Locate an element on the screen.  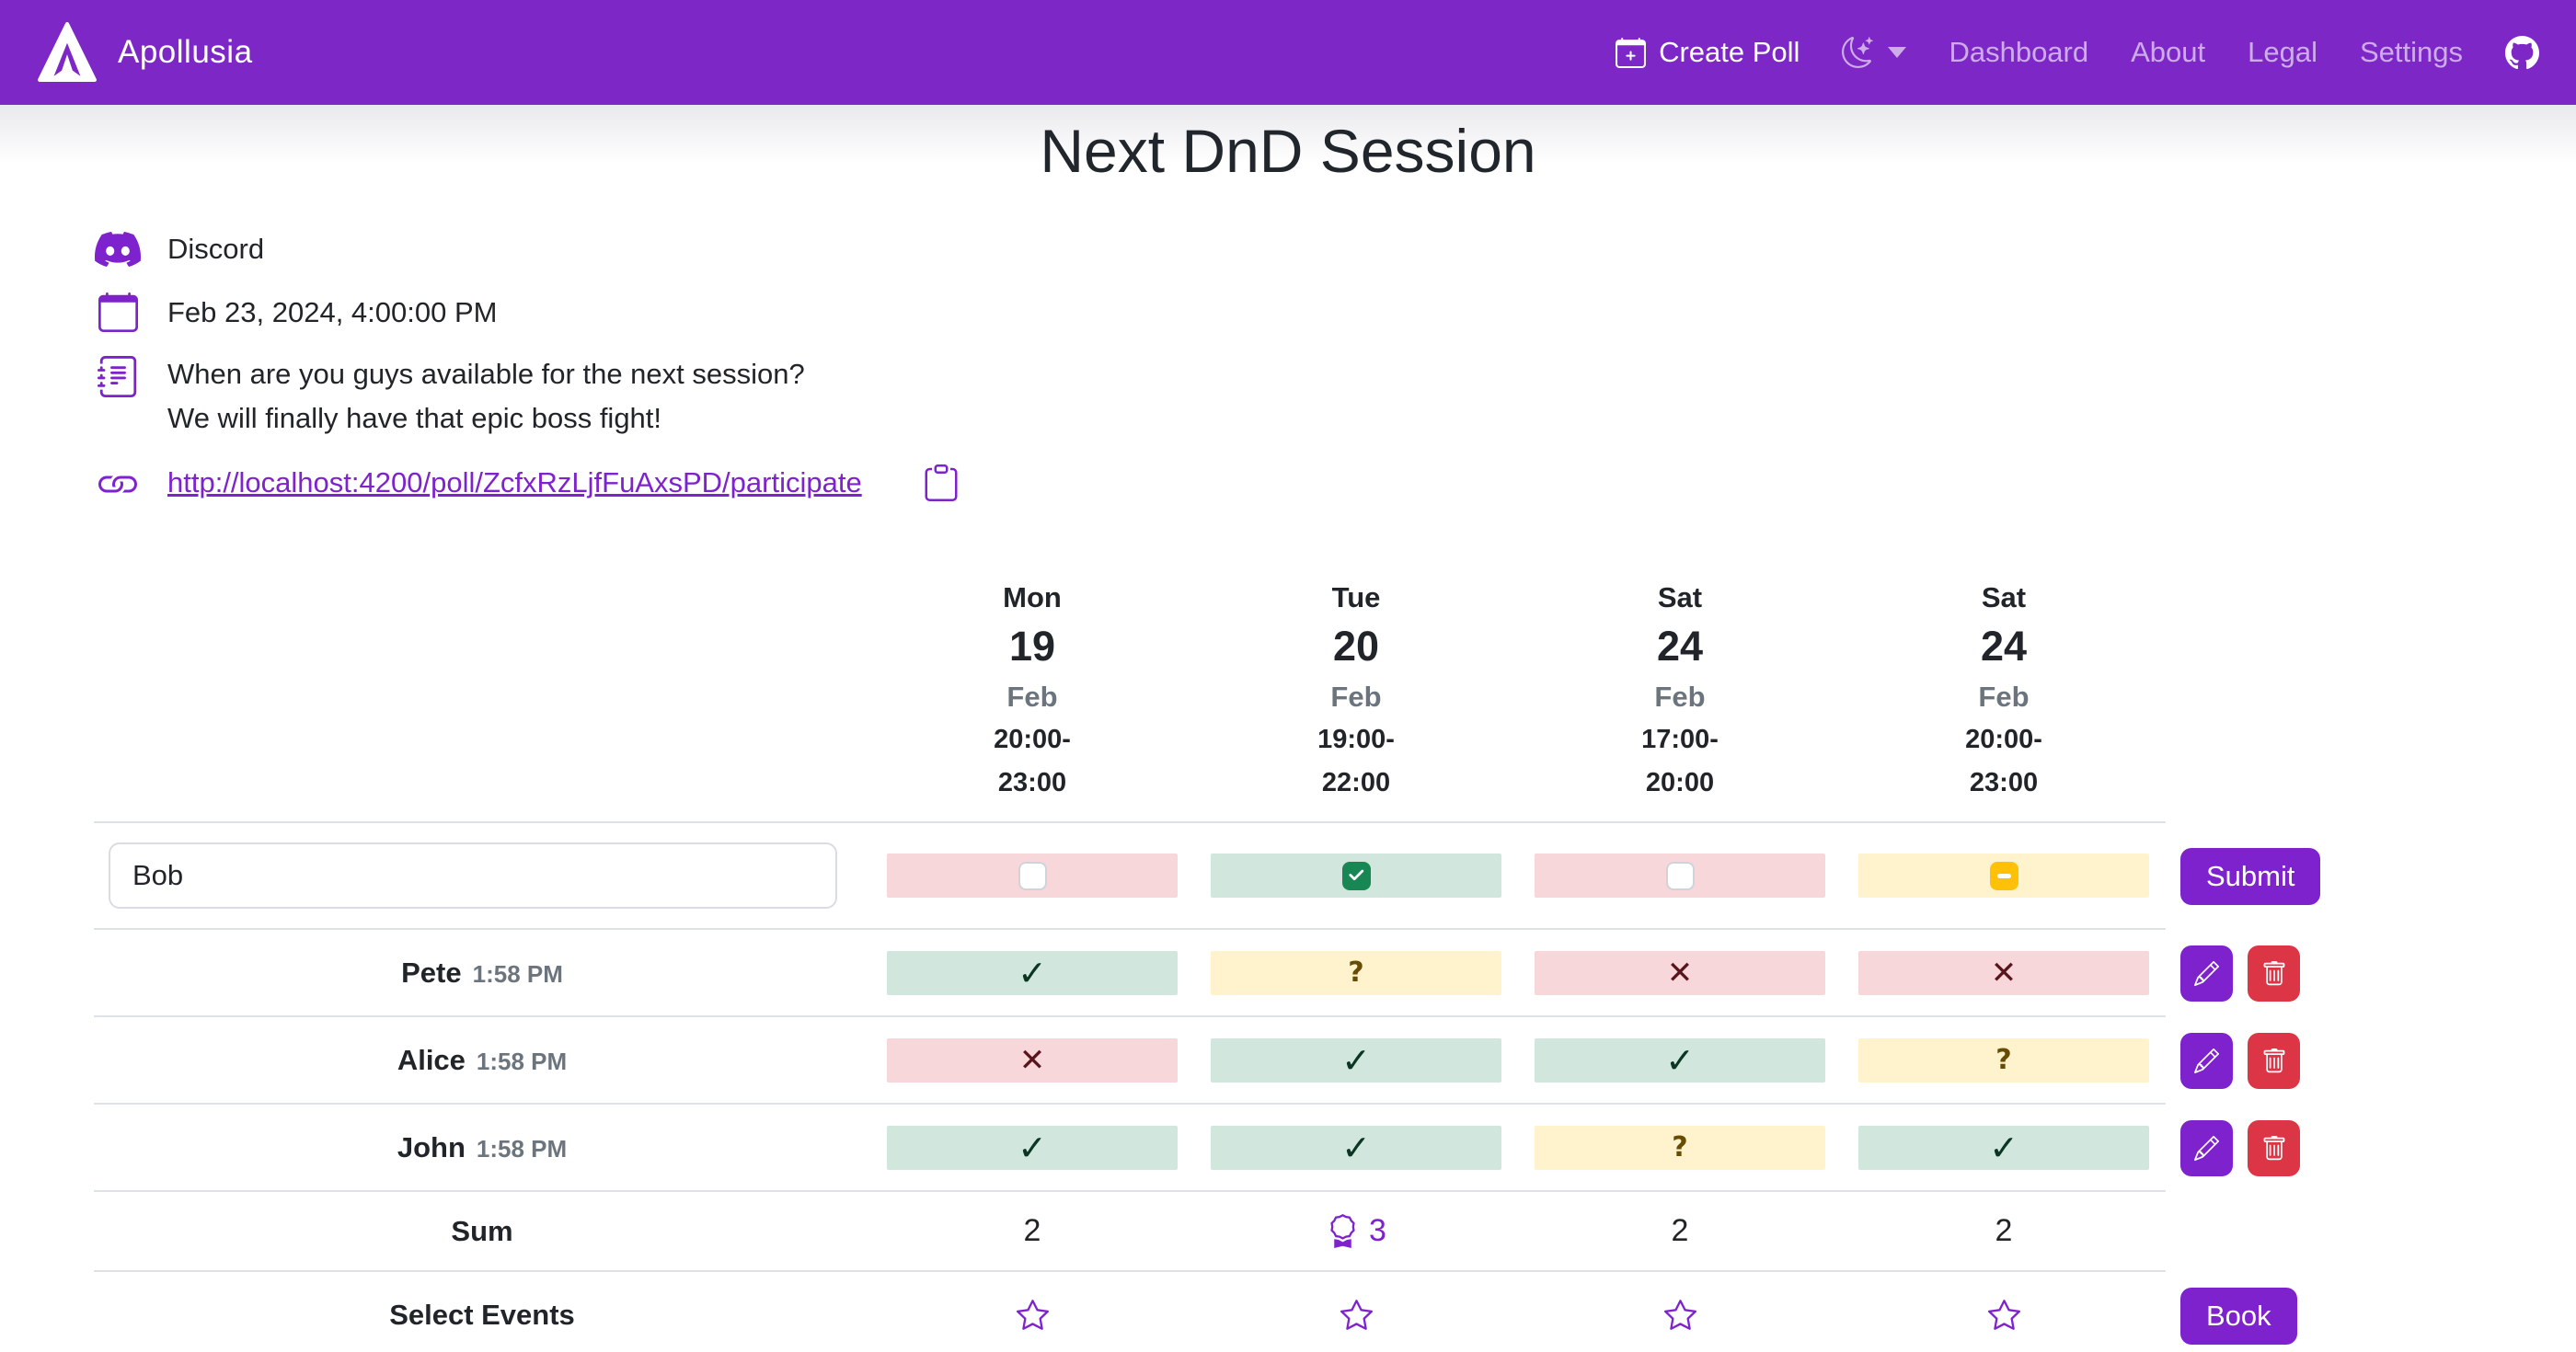
deadline-row: Feb 23, 2024, 4:00:00 PM is located at coordinates (1335, 312).